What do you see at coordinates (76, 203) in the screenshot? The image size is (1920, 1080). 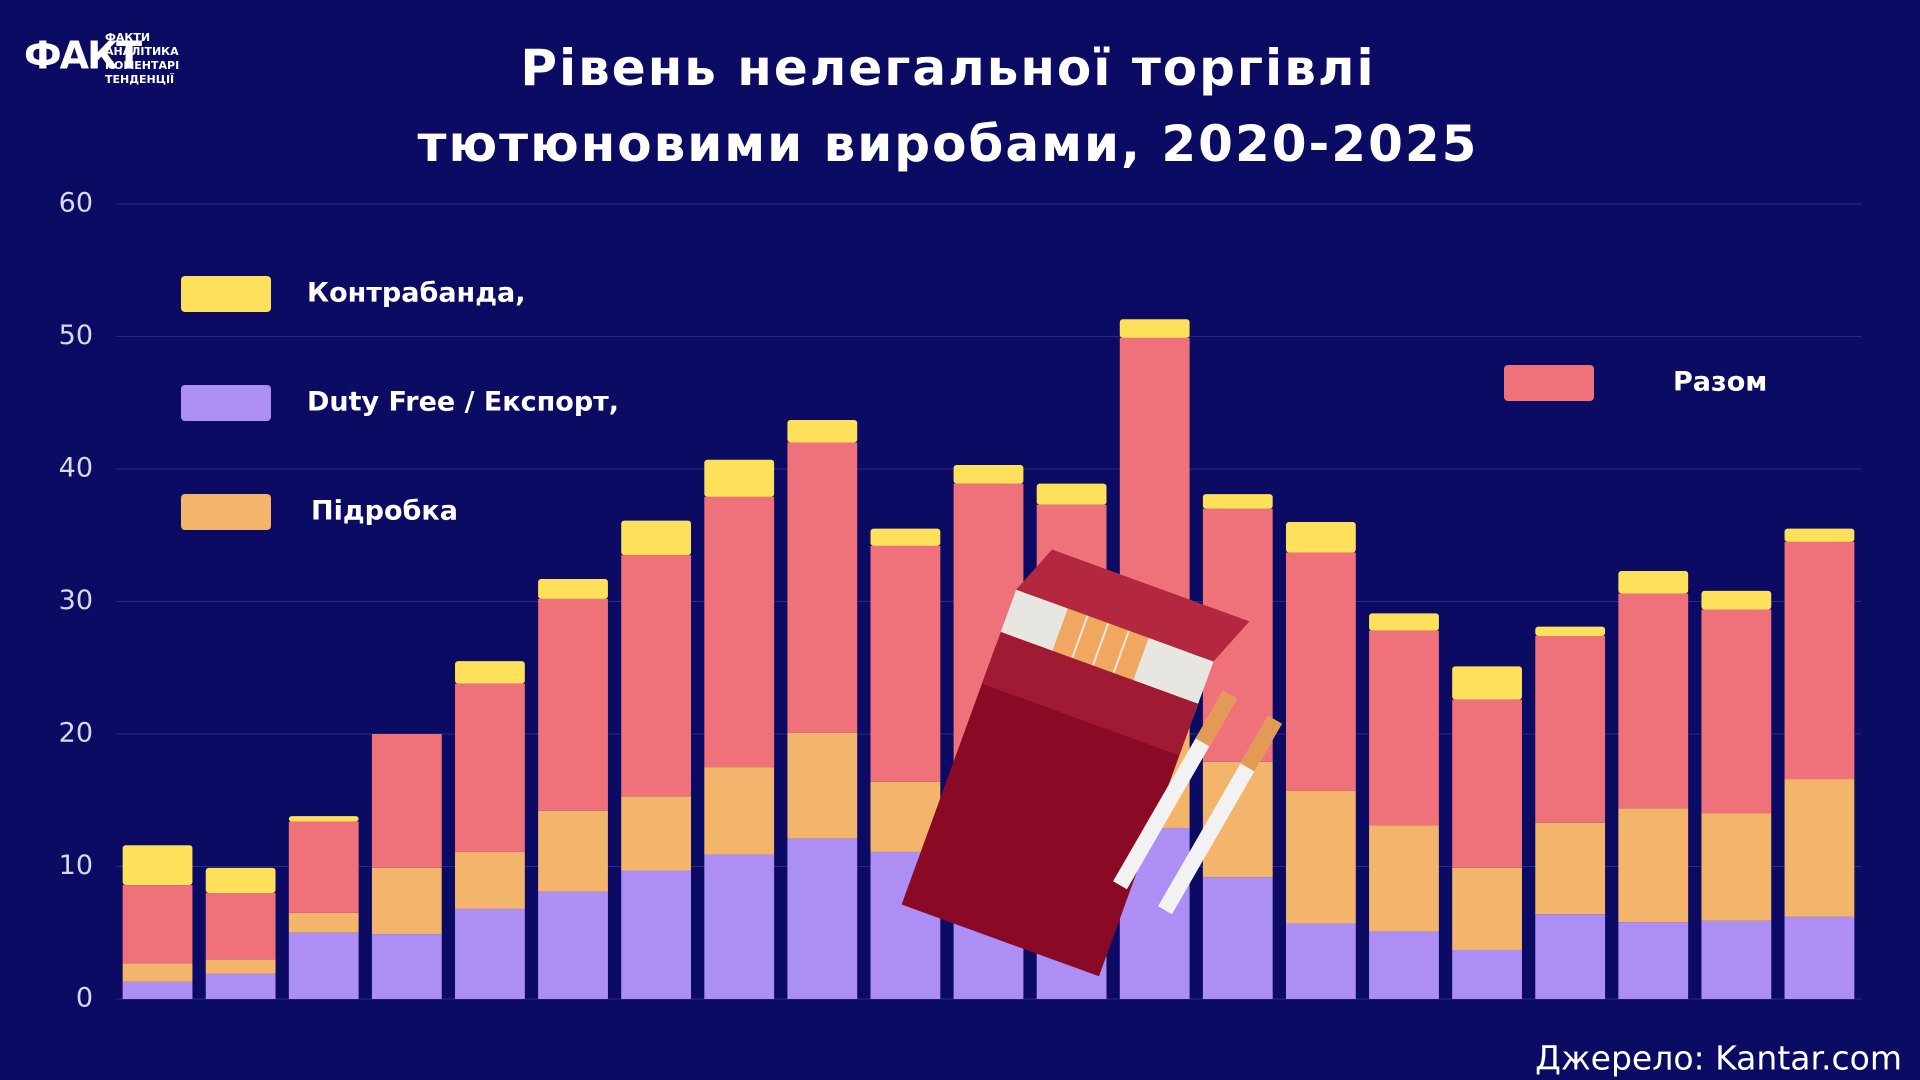 I see `y-tick-label: 60` at bounding box center [76, 203].